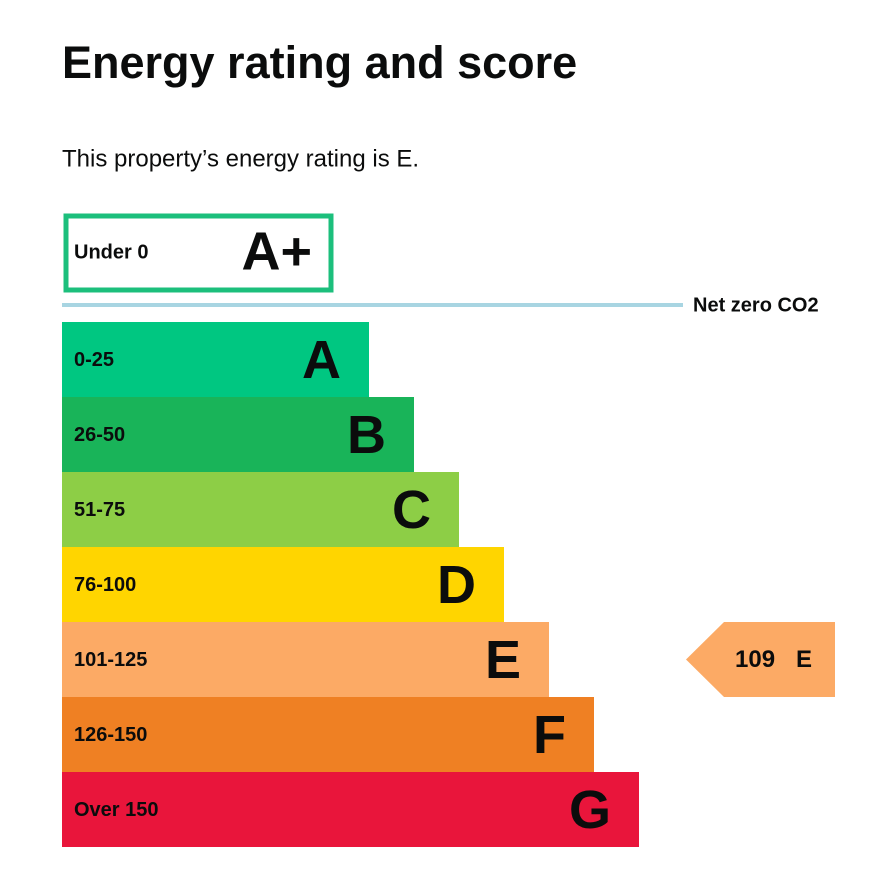 The width and height of the screenshot is (886, 869). I want to click on band-range: 101-125, so click(110, 660).